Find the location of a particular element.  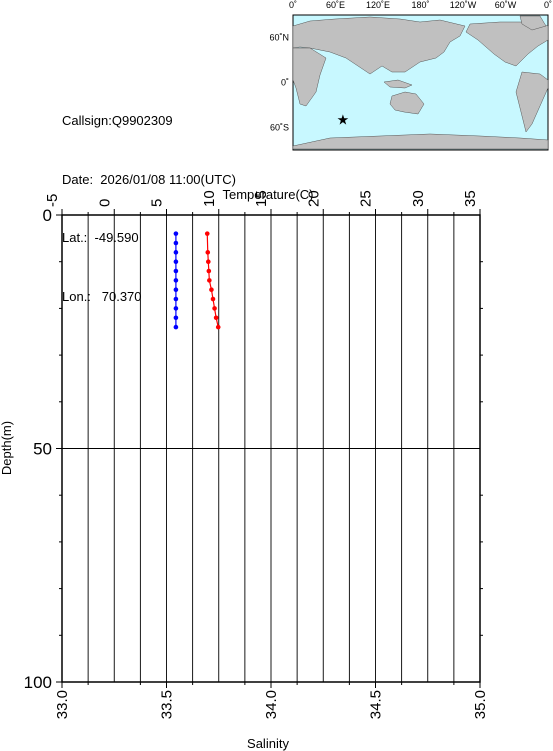

bottom-axis-title: Salinity is located at coordinates (268, 743).